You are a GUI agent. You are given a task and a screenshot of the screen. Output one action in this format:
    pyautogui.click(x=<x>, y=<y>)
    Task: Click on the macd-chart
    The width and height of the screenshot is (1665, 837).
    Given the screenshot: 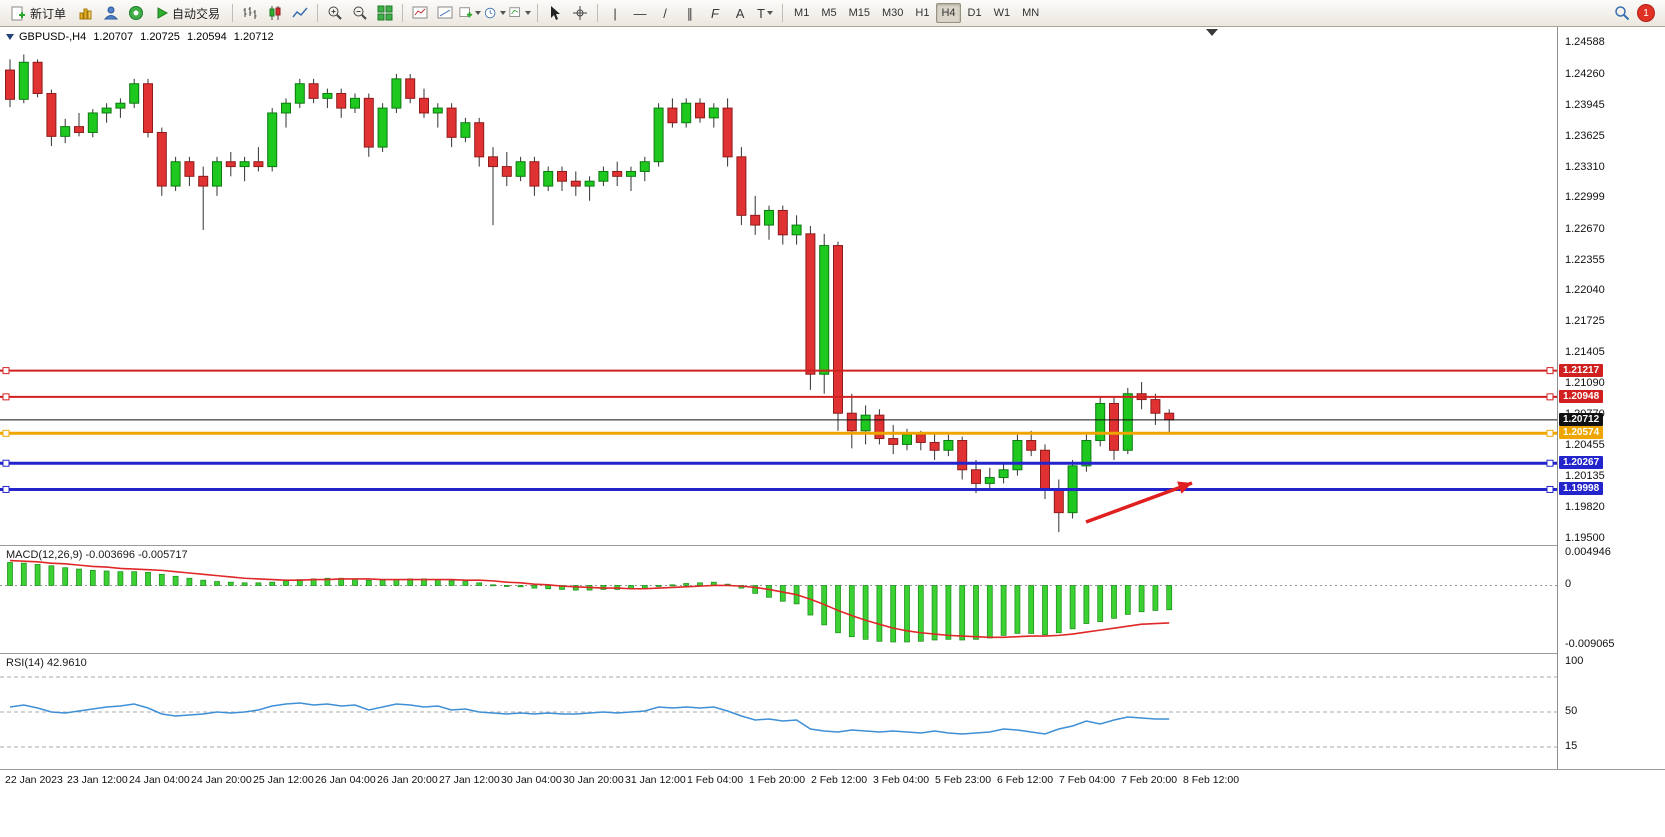 What is the action you would take?
    pyautogui.click(x=778, y=599)
    